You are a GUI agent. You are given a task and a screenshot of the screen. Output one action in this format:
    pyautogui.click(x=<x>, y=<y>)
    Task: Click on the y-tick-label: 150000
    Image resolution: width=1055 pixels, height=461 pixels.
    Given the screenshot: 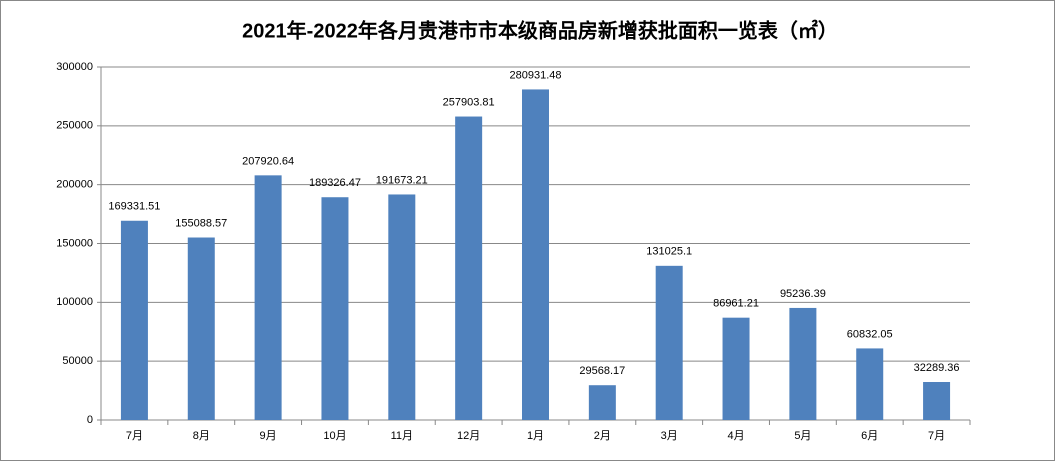 What is the action you would take?
    pyautogui.click(x=74, y=243)
    